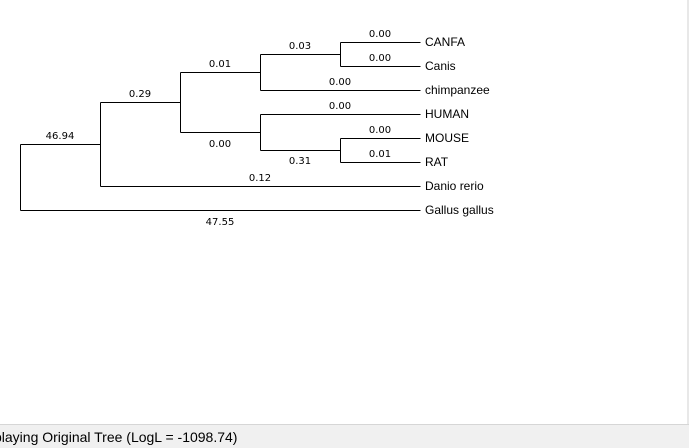 This screenshot has height=448, width=689. I want to click on branch-length-human: 0.00, so click(340, 106).